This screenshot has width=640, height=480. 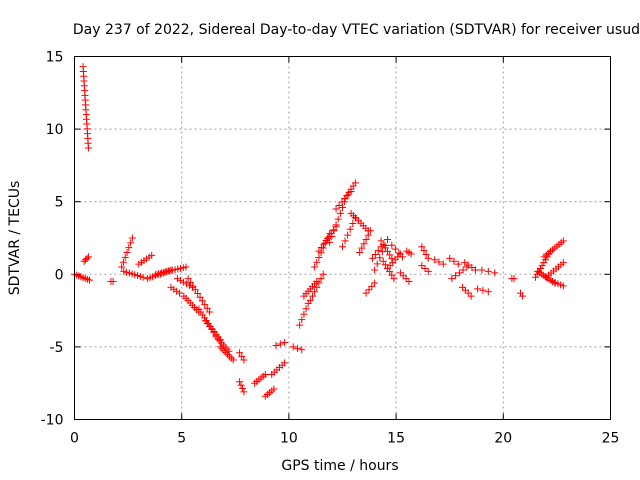 What do you see at coordinates (339, 466) in the screenshot?
I see `x-axis-label: GPS time / hours` at bounding box center [339, 466].